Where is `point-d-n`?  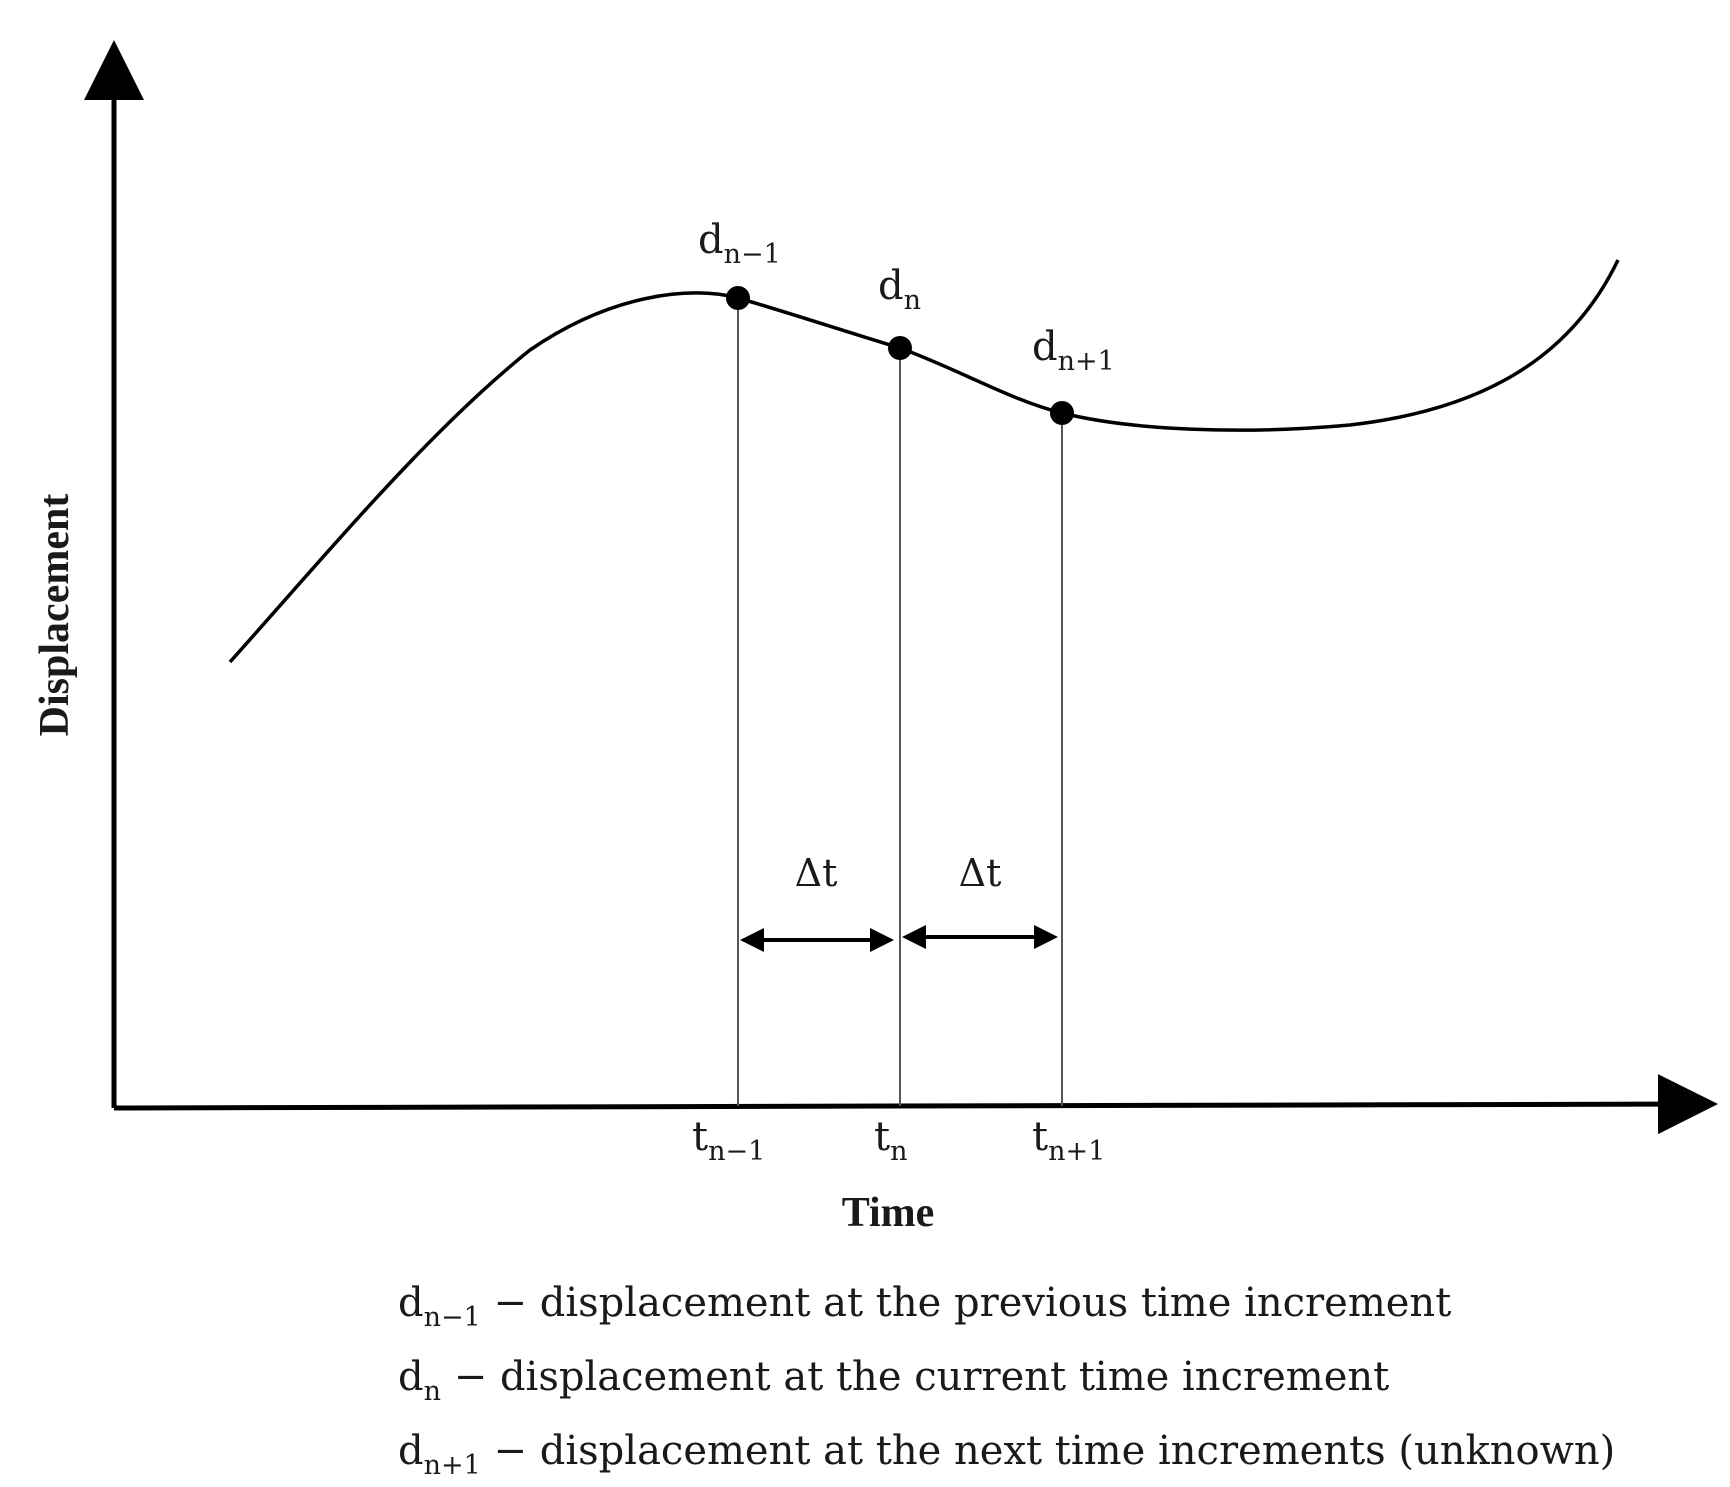
point-d-n is located at coordinates (900, 348).